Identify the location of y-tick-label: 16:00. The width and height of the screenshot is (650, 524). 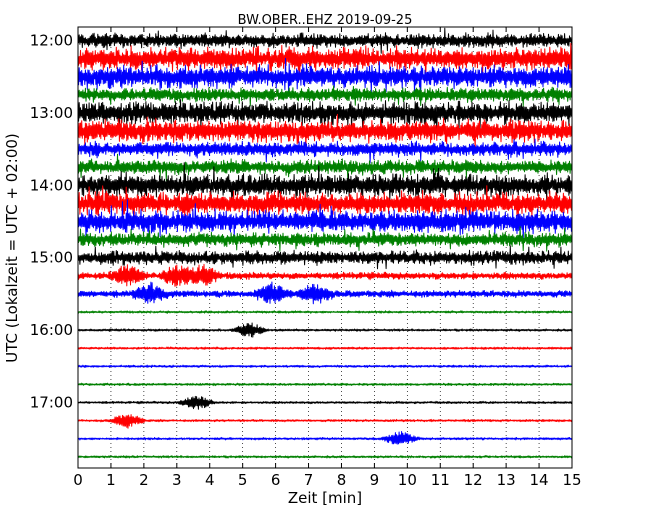
(51, 330).